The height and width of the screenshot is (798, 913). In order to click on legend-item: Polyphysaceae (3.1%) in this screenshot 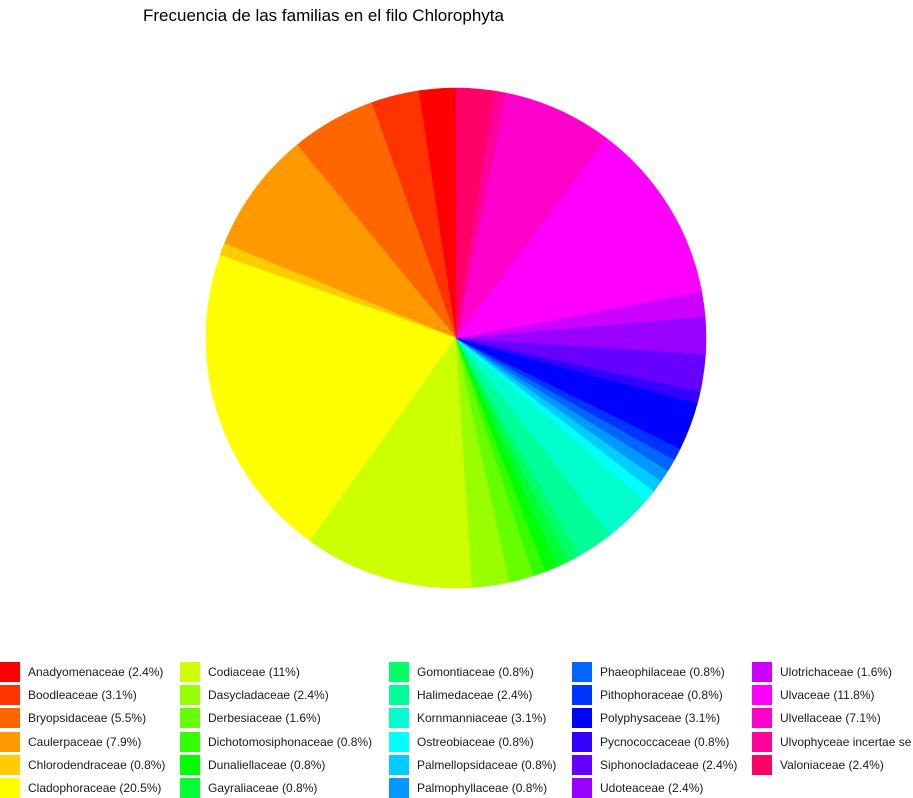, I will do `click(646, 718)`.